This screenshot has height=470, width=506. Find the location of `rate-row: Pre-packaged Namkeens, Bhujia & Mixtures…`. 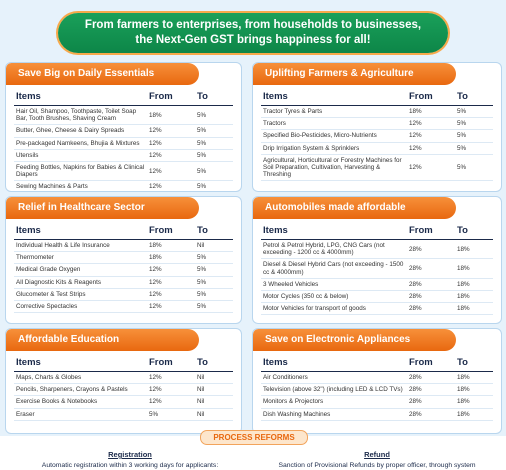

rate-row: Pre-packaged Namkeens, Bhujia & Mixtures… is located at coordinates (123, 143).